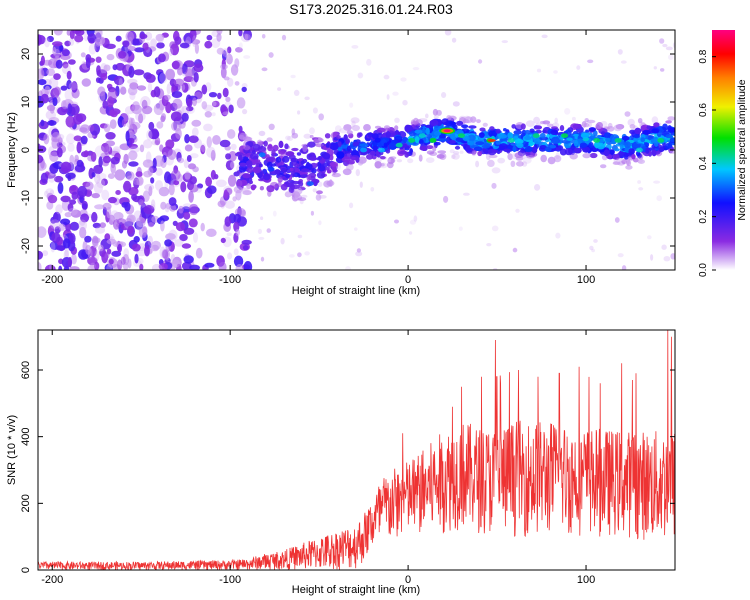 The width and height of the screenshot is (750, 600). What do you see at coordinates (356, 291) in the screenshot?
I see `heatmap-x-axis-label: Height of straight line (km)` at bounding box center [356, 291].